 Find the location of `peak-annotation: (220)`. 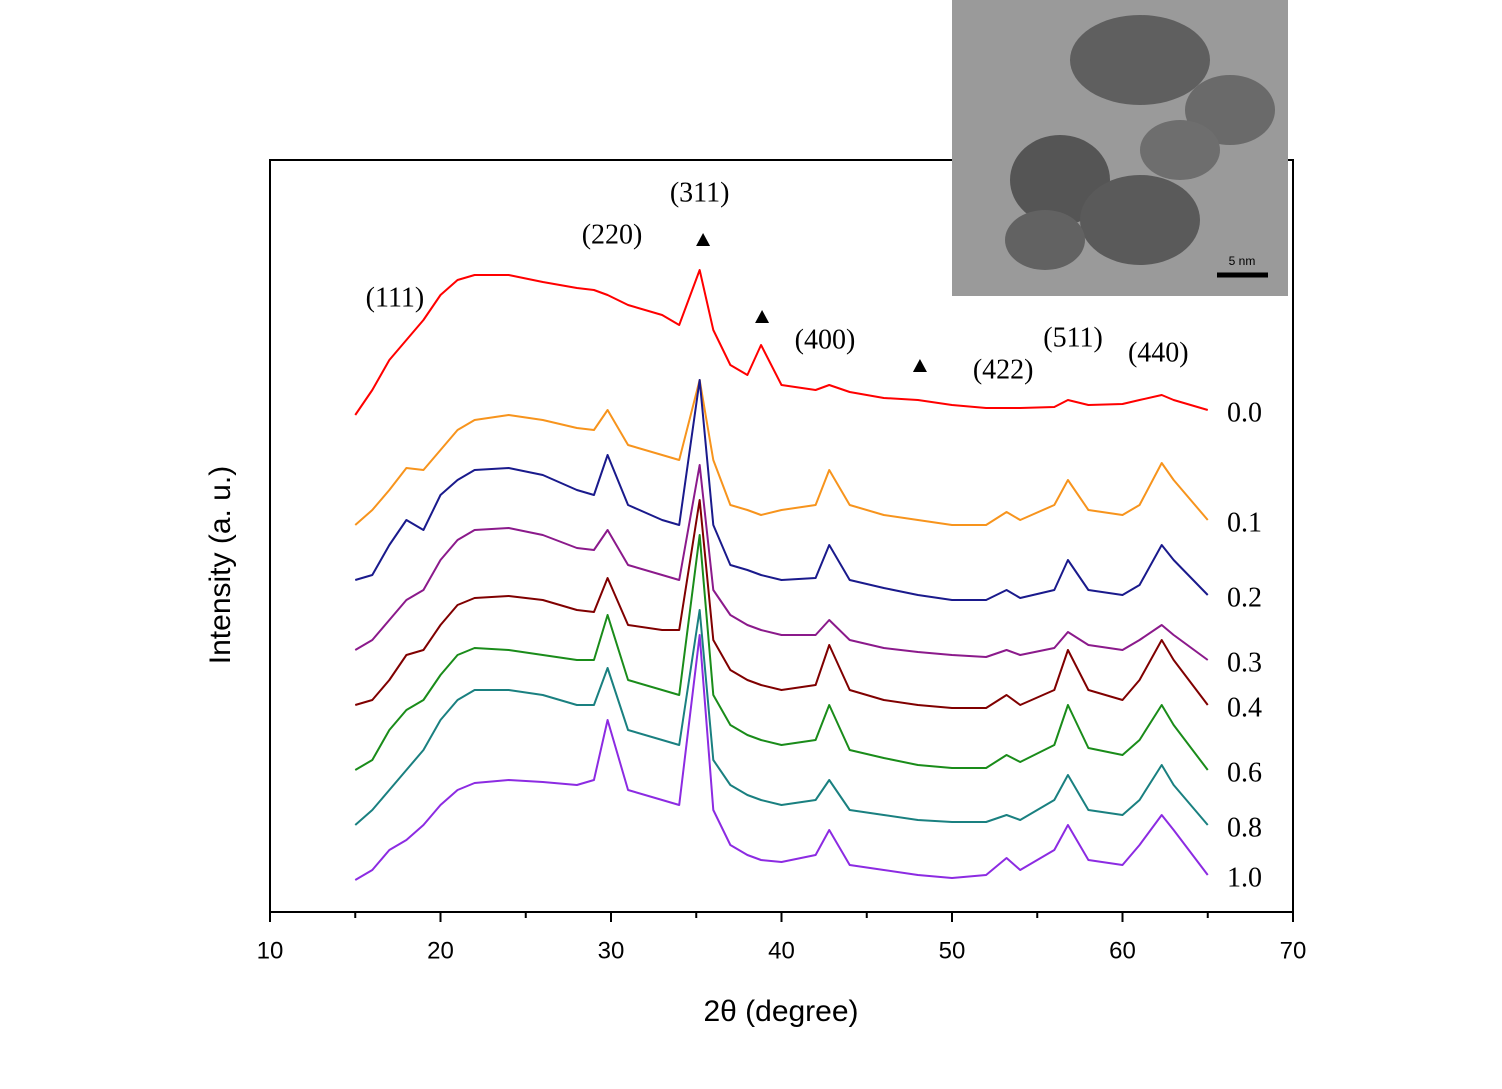

peak-annotation: (220) is located at coordinates (612, 234).